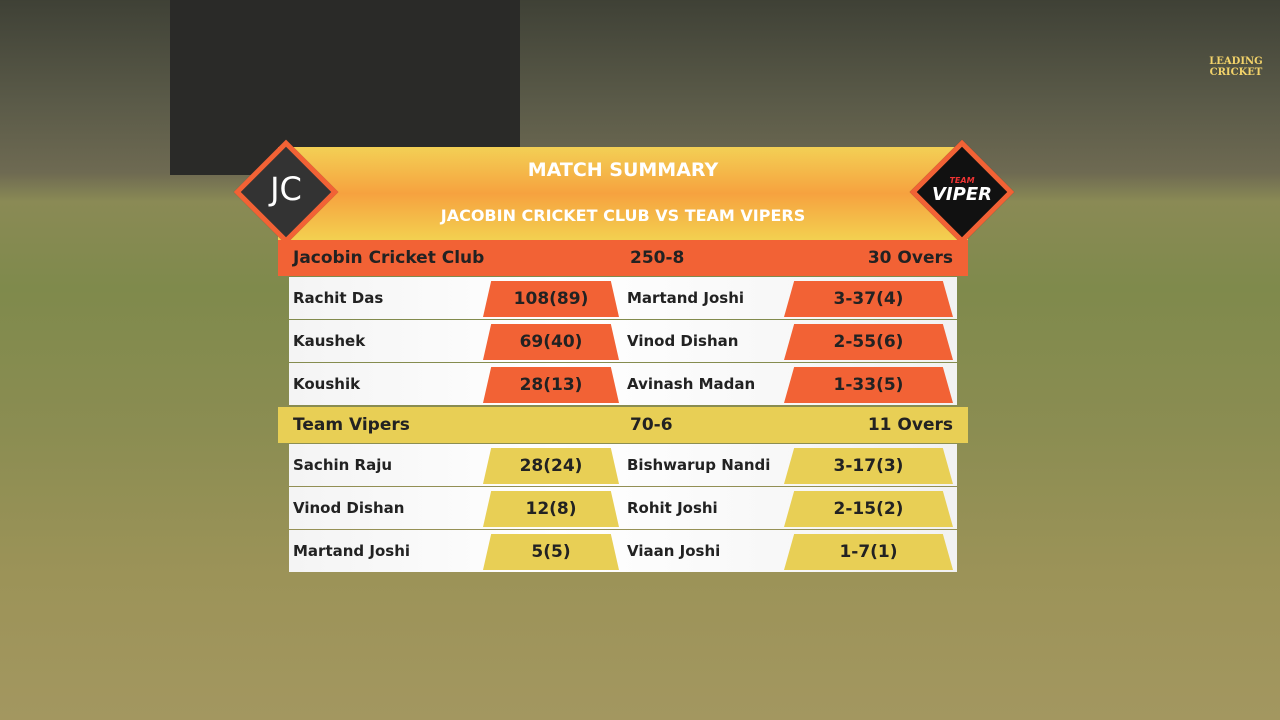 This screenshot has height=720, width=1280. I want to click on batter-score: 69(40), so click(551, 342).